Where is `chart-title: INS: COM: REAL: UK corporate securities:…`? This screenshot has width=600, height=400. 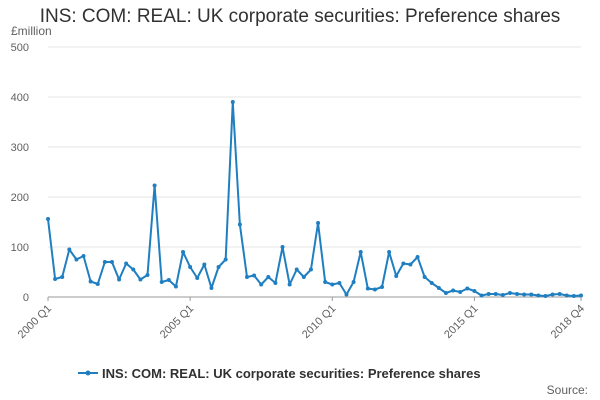 chart-title: INS: COM: REAL: UK corporate securities:… is located at coordinates (300, 16).